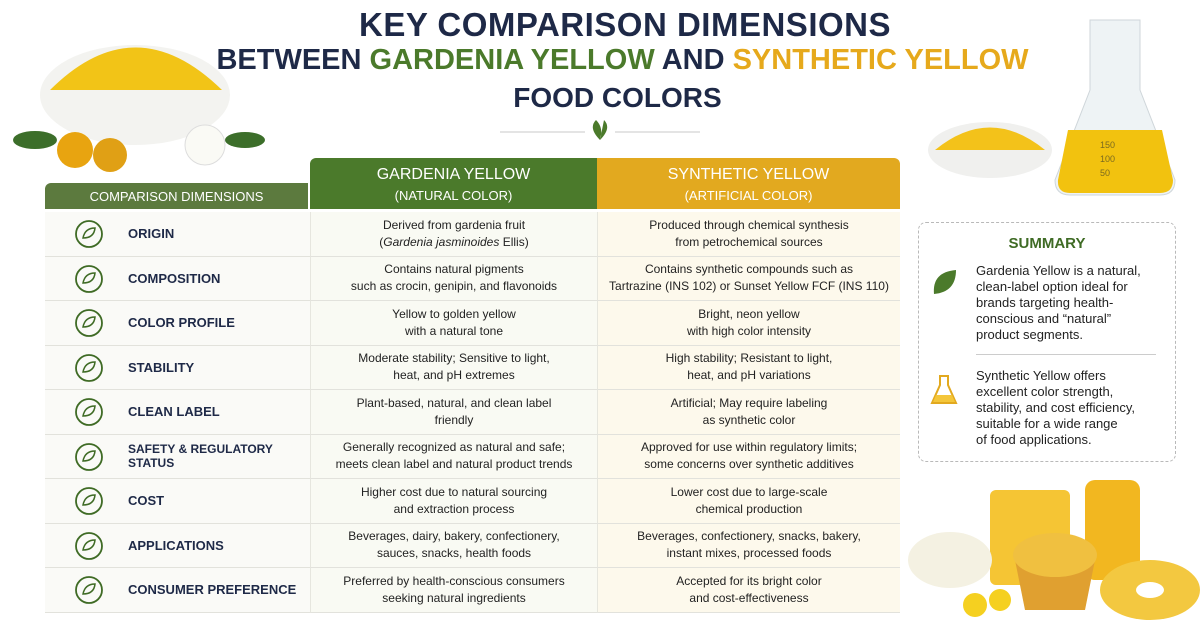 The height and width of the screenshot is (630, 1200). I want to click on cell-line: with high color intensity, so click(749, 330).